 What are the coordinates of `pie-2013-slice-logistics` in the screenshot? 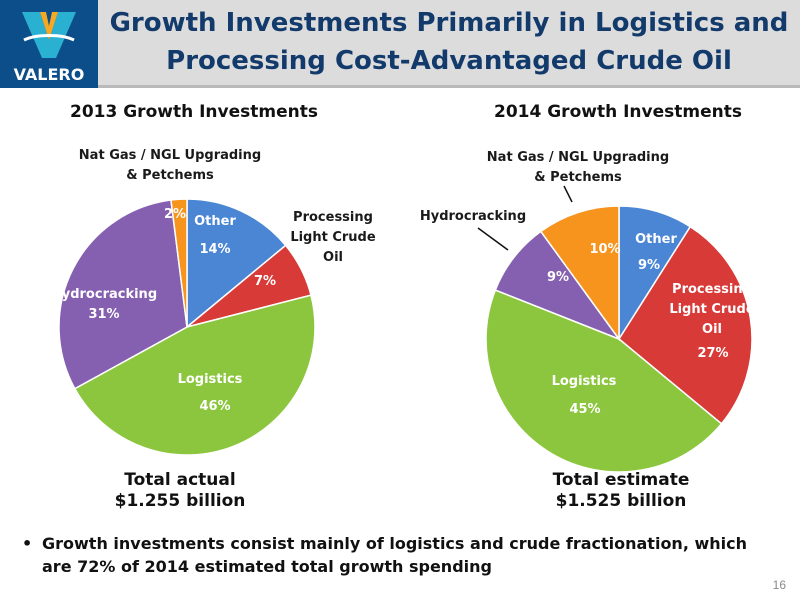 It's located at (194, 375).